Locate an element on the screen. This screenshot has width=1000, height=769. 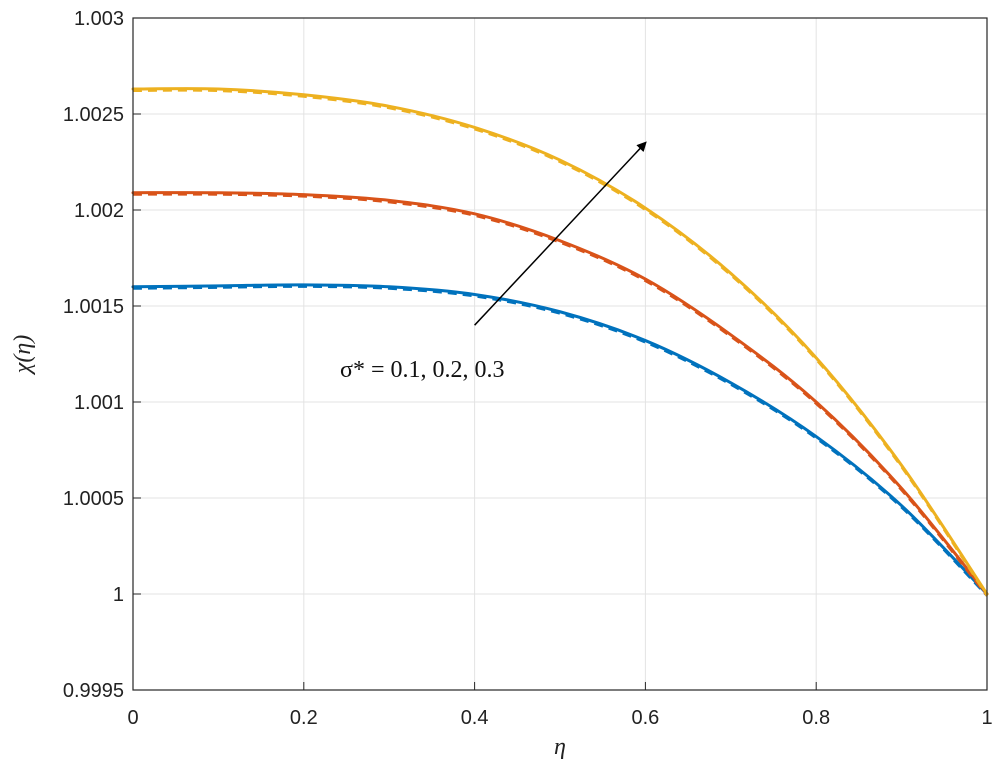
y-tick-label: 0.9995 is located at coordinates (93, 691).